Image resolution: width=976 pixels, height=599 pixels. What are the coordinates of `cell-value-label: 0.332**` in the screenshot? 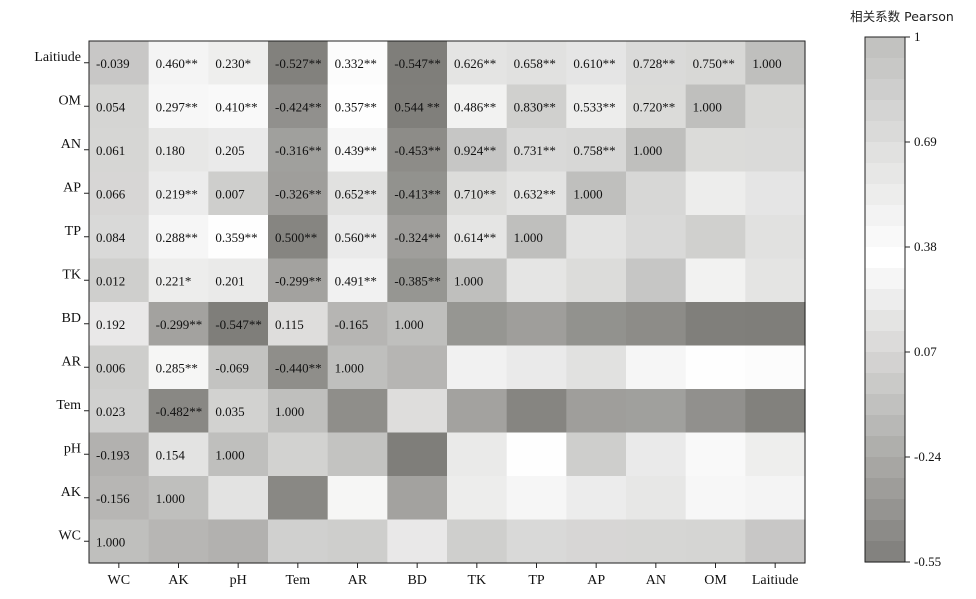 It's located at (356, 63).